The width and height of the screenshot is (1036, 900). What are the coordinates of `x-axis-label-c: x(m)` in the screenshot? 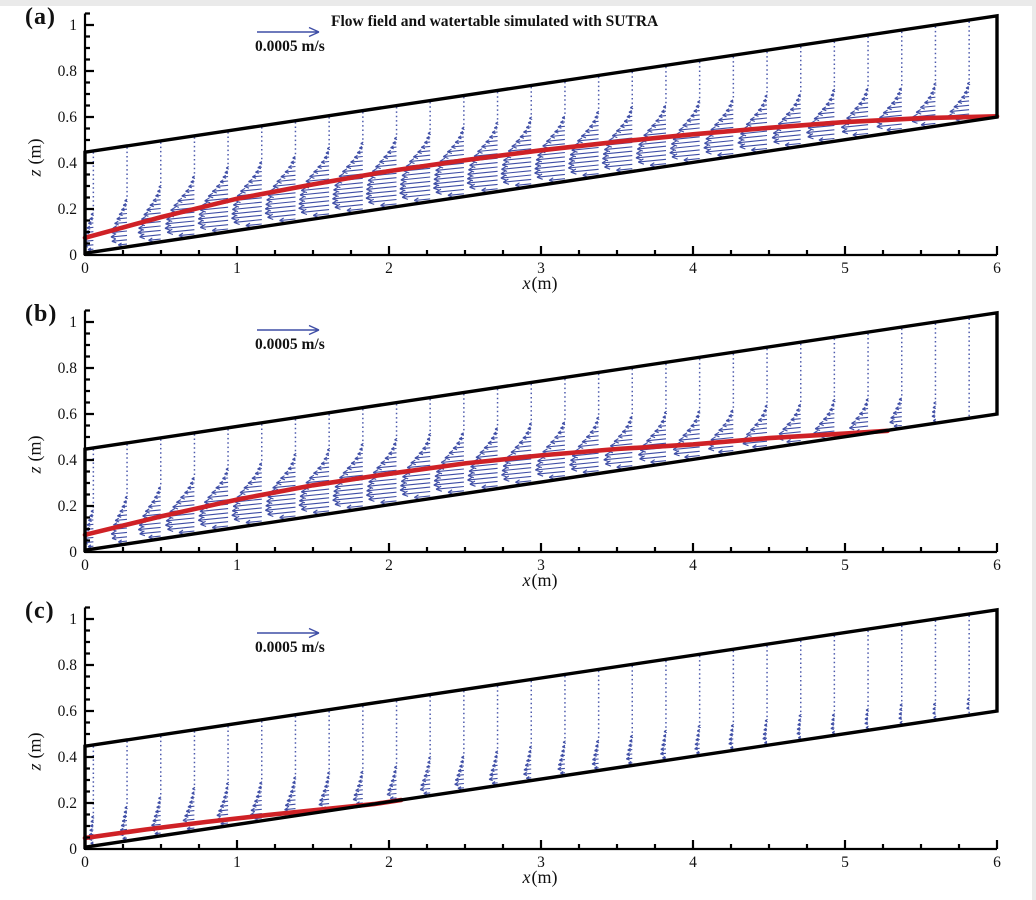 It's located at (540, 877).